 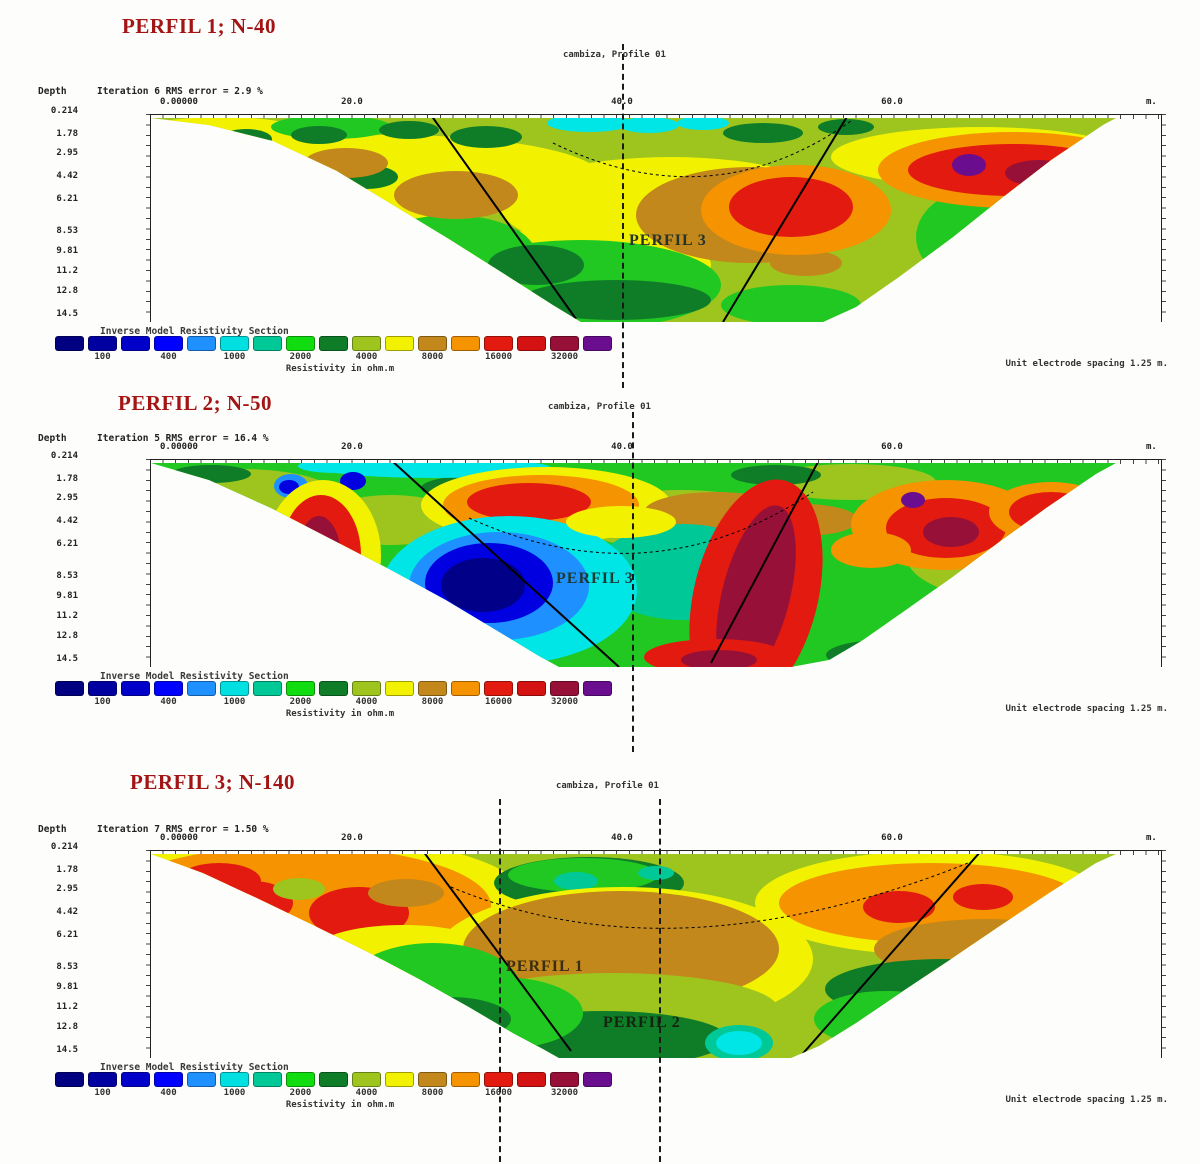 What do you see at coordinates (67, 1007) in the screenshot?
I see `depth-tick-label: 11.2` at bounding box center [67, 1007].